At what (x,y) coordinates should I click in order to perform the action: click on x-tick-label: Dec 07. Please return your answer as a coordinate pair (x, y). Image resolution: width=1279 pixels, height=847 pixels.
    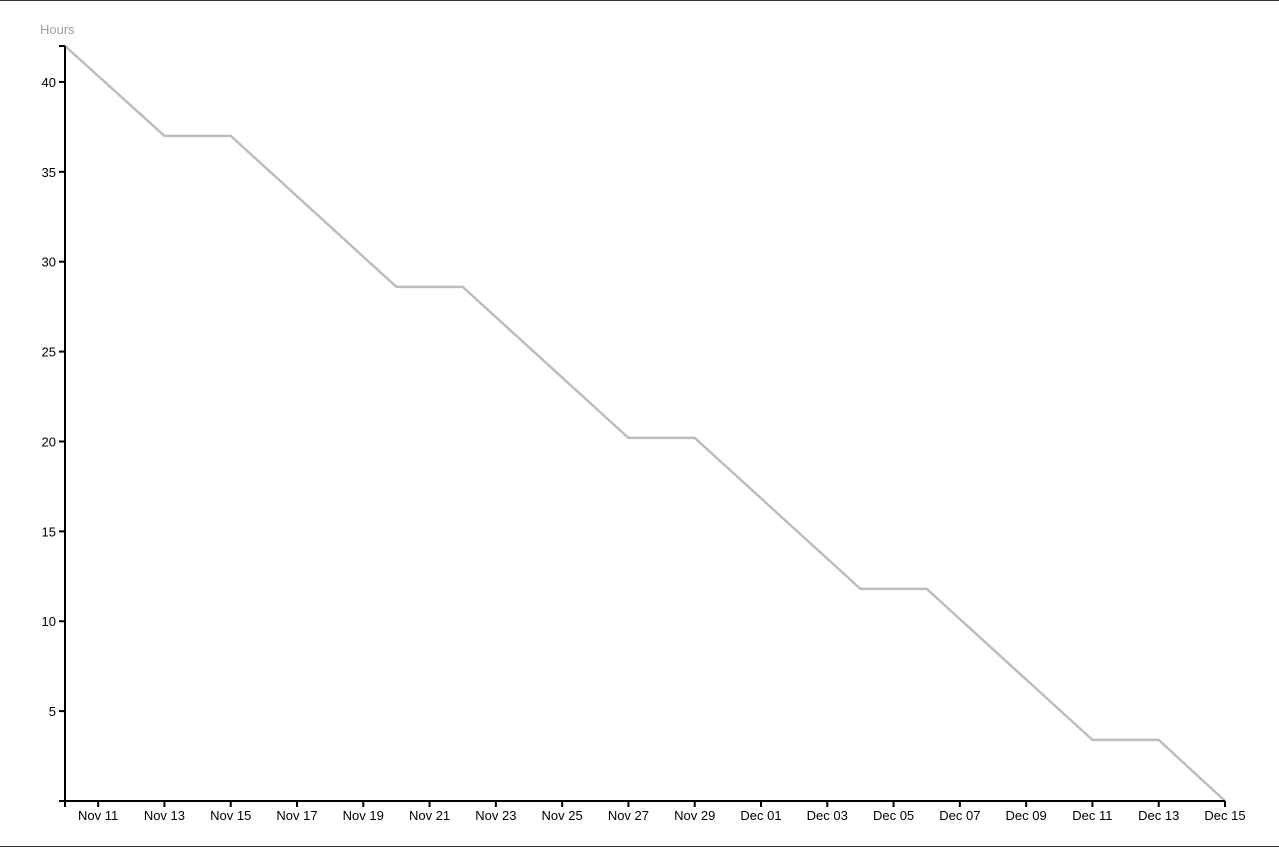
    Looking at the image, I should click on (959, 815).